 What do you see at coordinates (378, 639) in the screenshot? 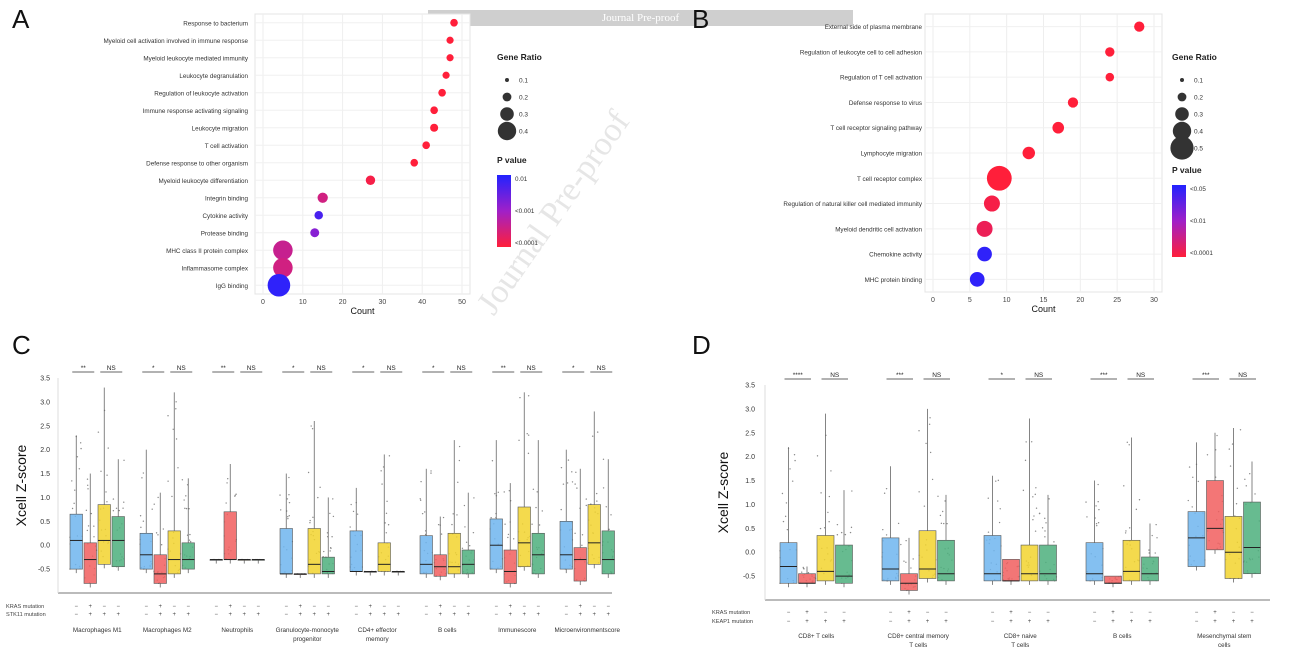
I see `plot-c-category-label-4-cont: memory` at bounding box center [378, 639].